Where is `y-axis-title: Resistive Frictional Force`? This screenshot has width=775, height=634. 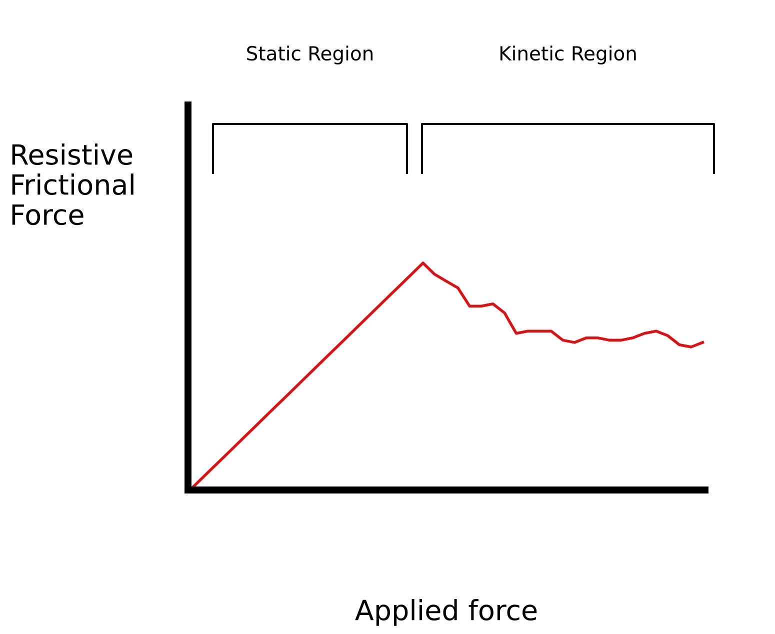
y-axis-title: Resistive Frictional Force is located at coordinates (73, 185).